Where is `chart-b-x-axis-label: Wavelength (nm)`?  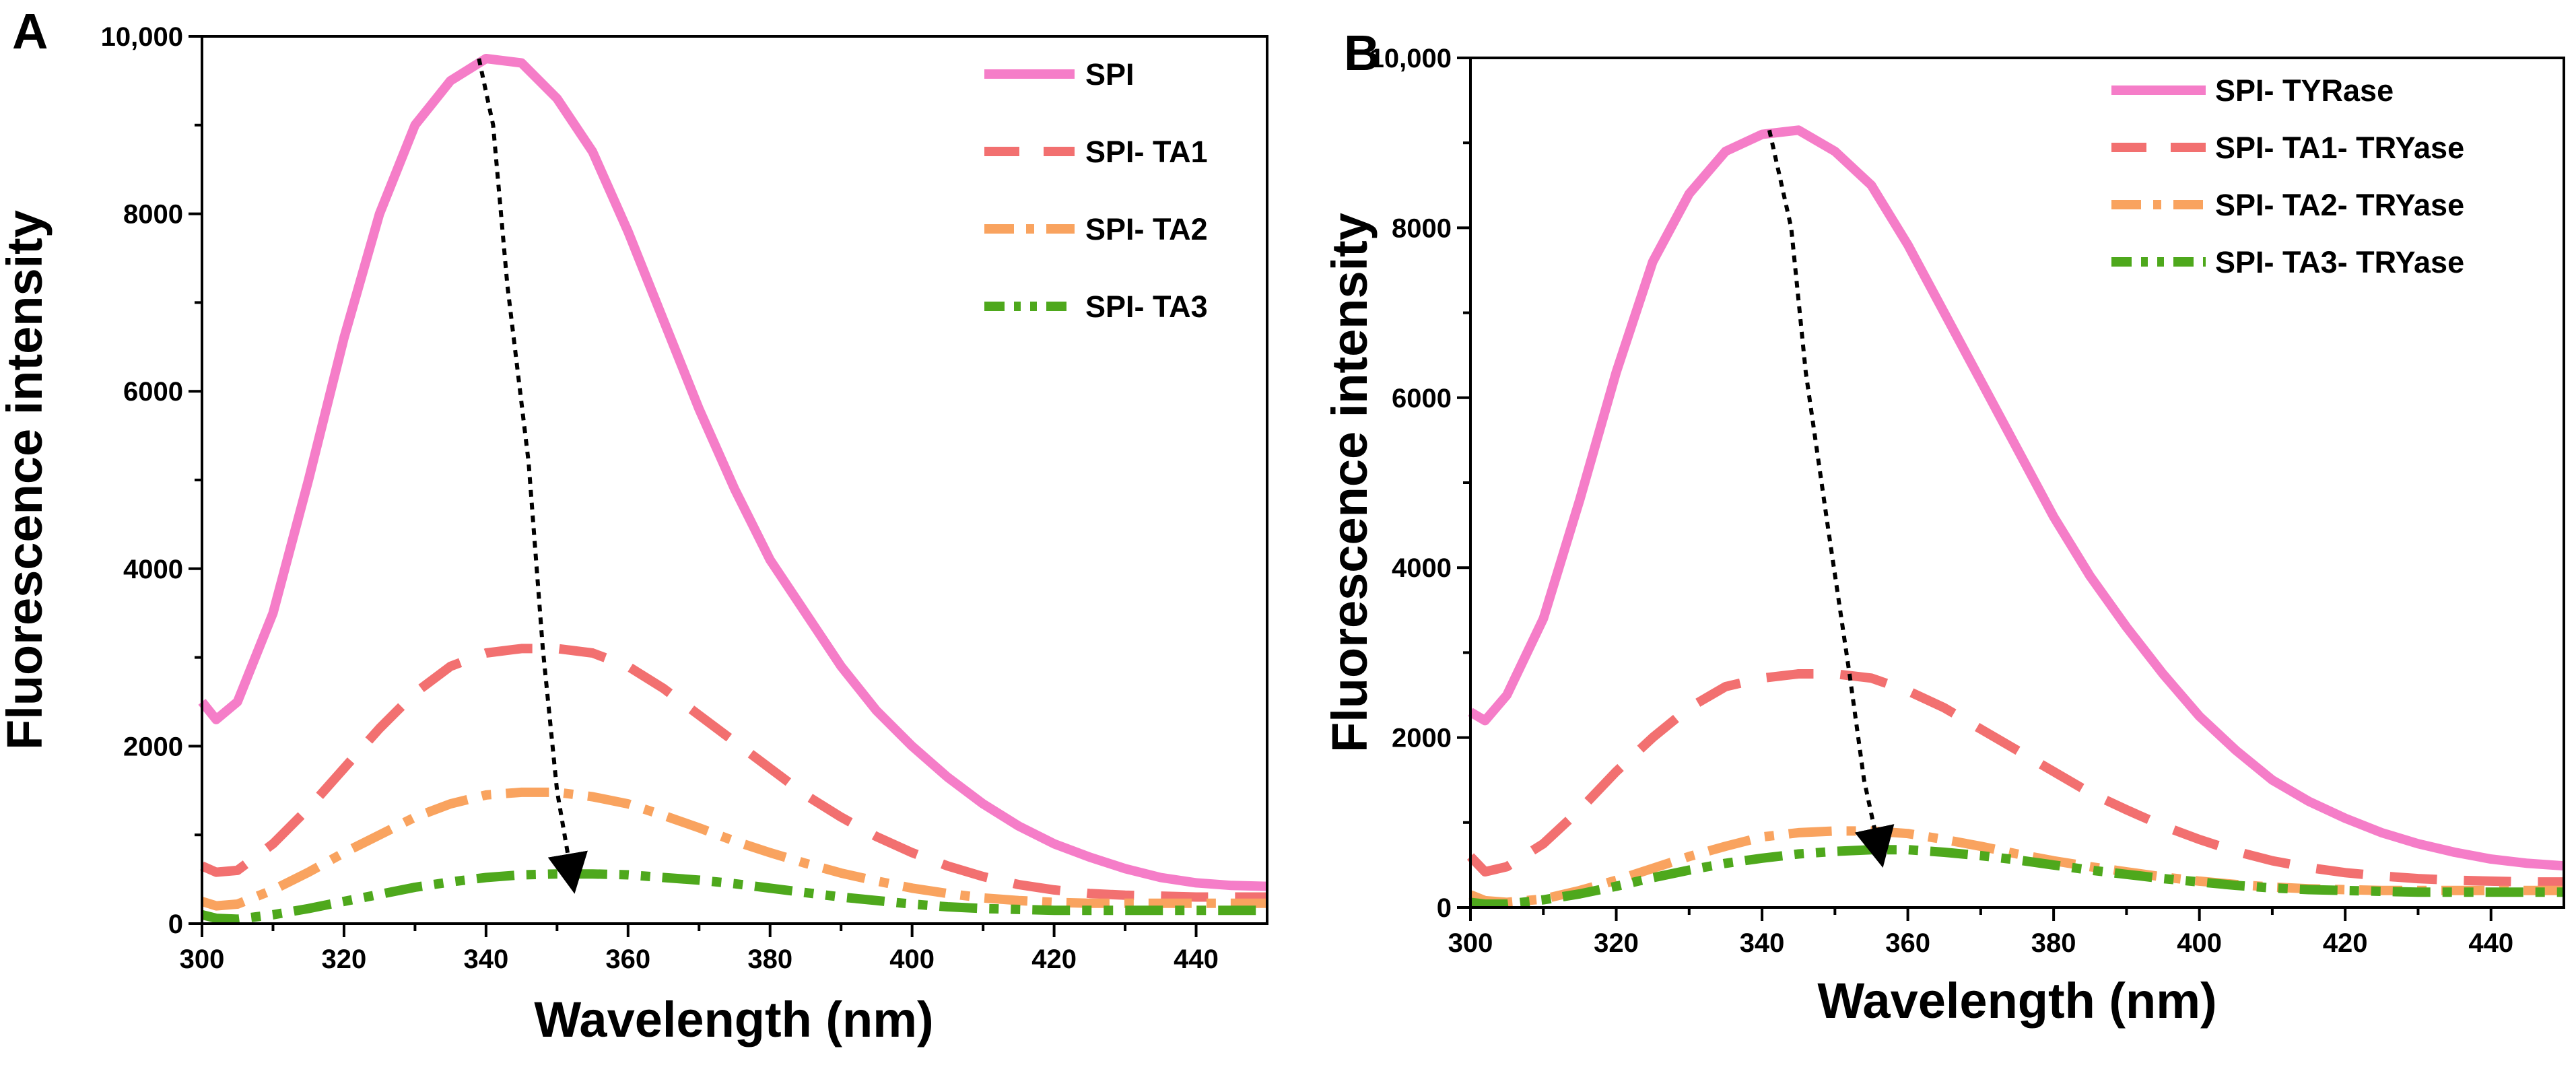 chart-b-x-axis-label: Wavelength (nm) is located at coordinates (2016, 1001).